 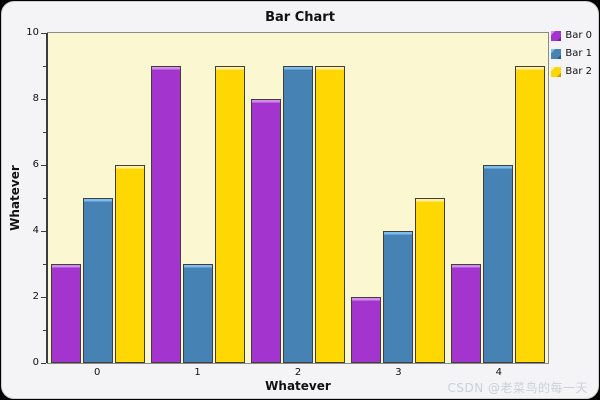 What do you see at coordinates (300, 17) in the screenshot?
I see `chart-title: Bar Chart` at bounding box center [300, 17].